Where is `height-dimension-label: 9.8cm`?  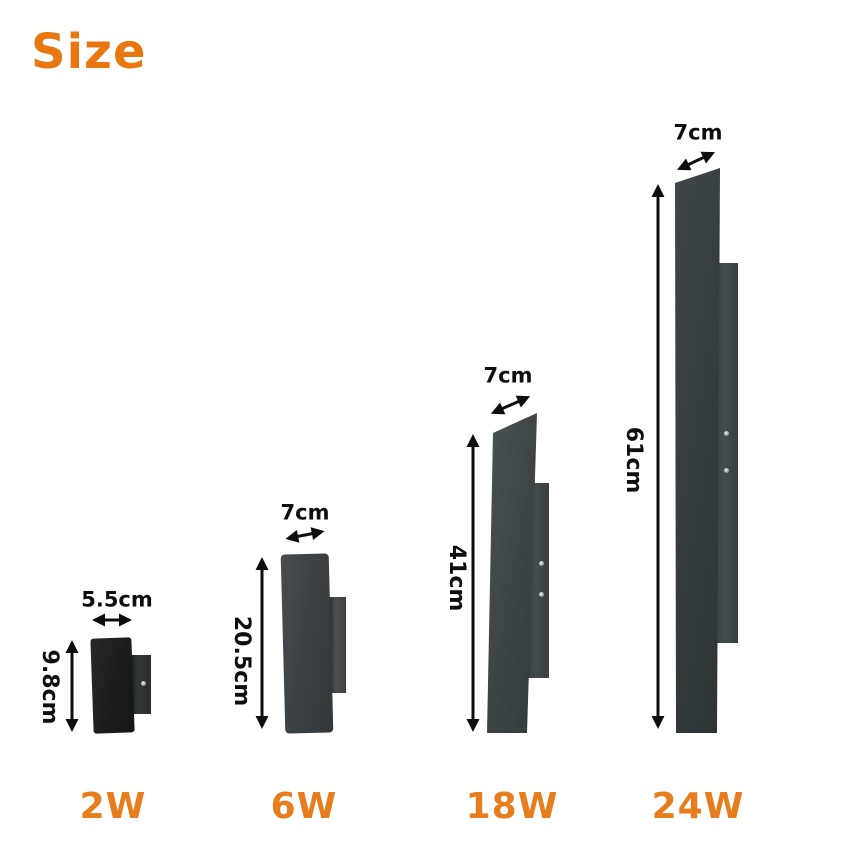 height-dimension-label: 9.8cm is located at coordinates (49, 687).